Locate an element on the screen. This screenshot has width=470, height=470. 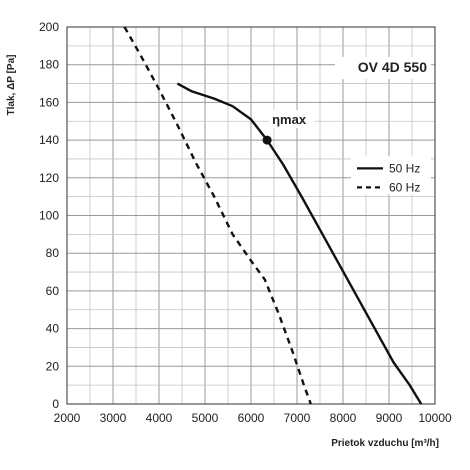
legend-background is located at coordinates (391, 175).